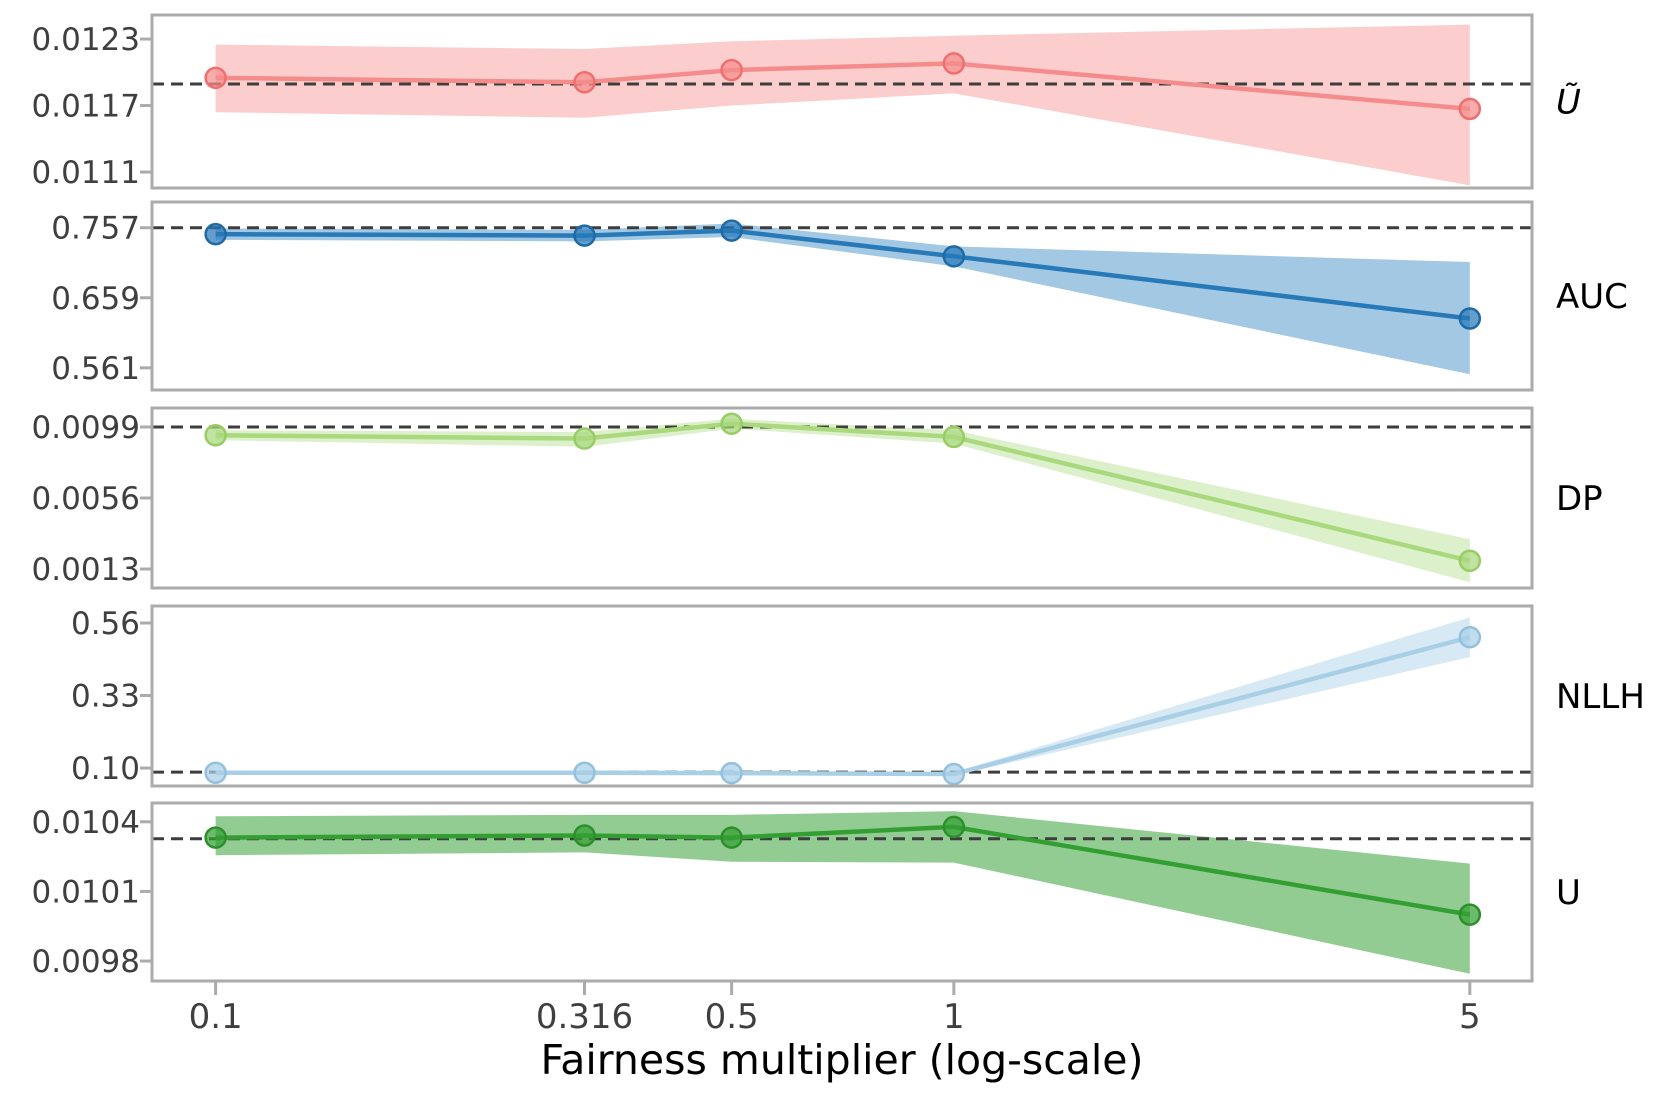 The width and height of the screenshot is (1661, 1107). I want to click on panel-dp-label: DP, so click(1579, 499).